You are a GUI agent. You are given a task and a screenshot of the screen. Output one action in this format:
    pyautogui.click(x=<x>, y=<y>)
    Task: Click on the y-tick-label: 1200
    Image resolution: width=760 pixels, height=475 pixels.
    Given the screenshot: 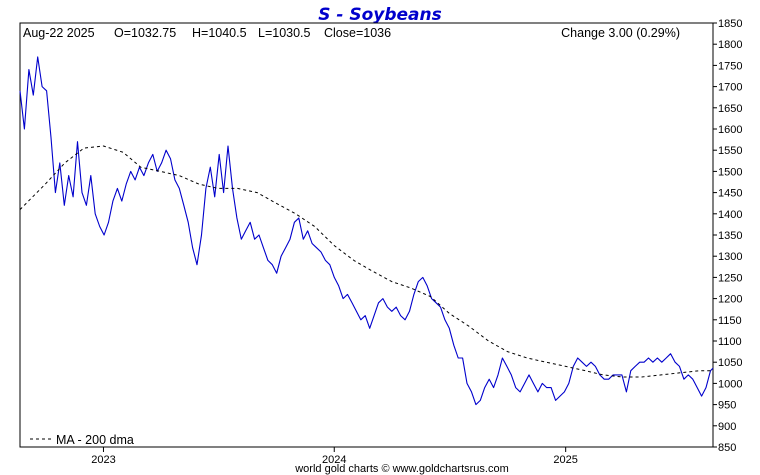 What is the action you would take?
    pyautogui.click(x=730, y=300)
    